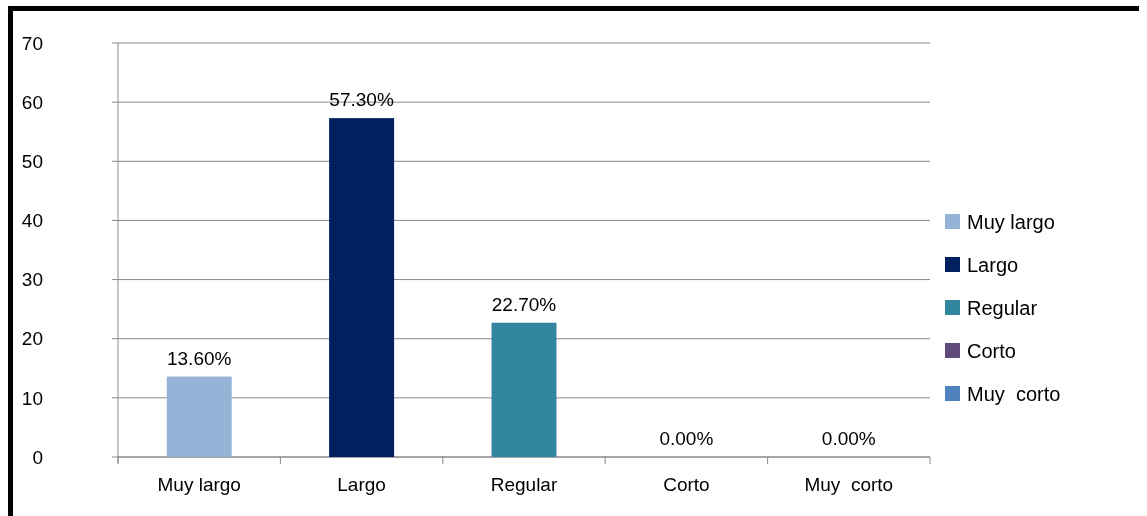  Describe the element at coordinates (32, 221) in the screenshot. I see `y-tick-label: 40` at that location.